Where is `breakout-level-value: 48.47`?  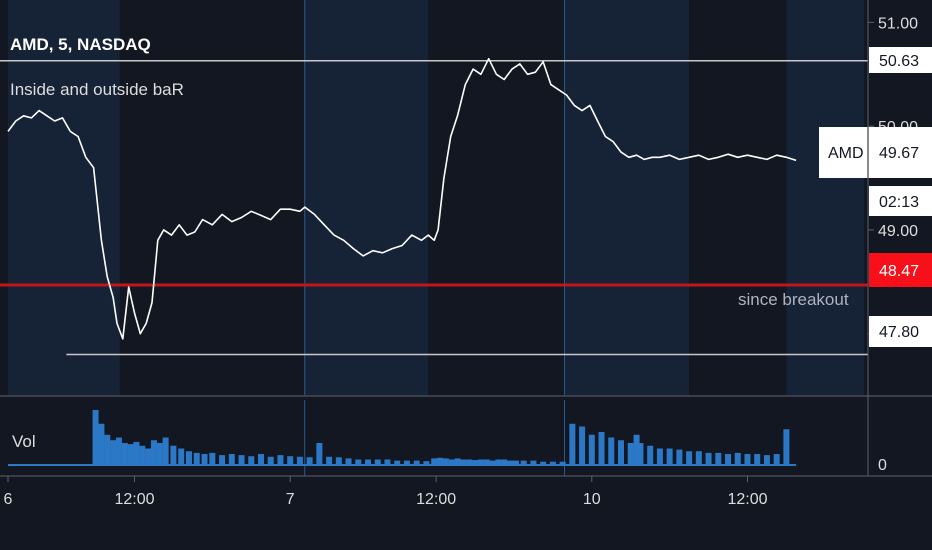
breakout-level-value: 48.47 is located at coordinates (899, 271).